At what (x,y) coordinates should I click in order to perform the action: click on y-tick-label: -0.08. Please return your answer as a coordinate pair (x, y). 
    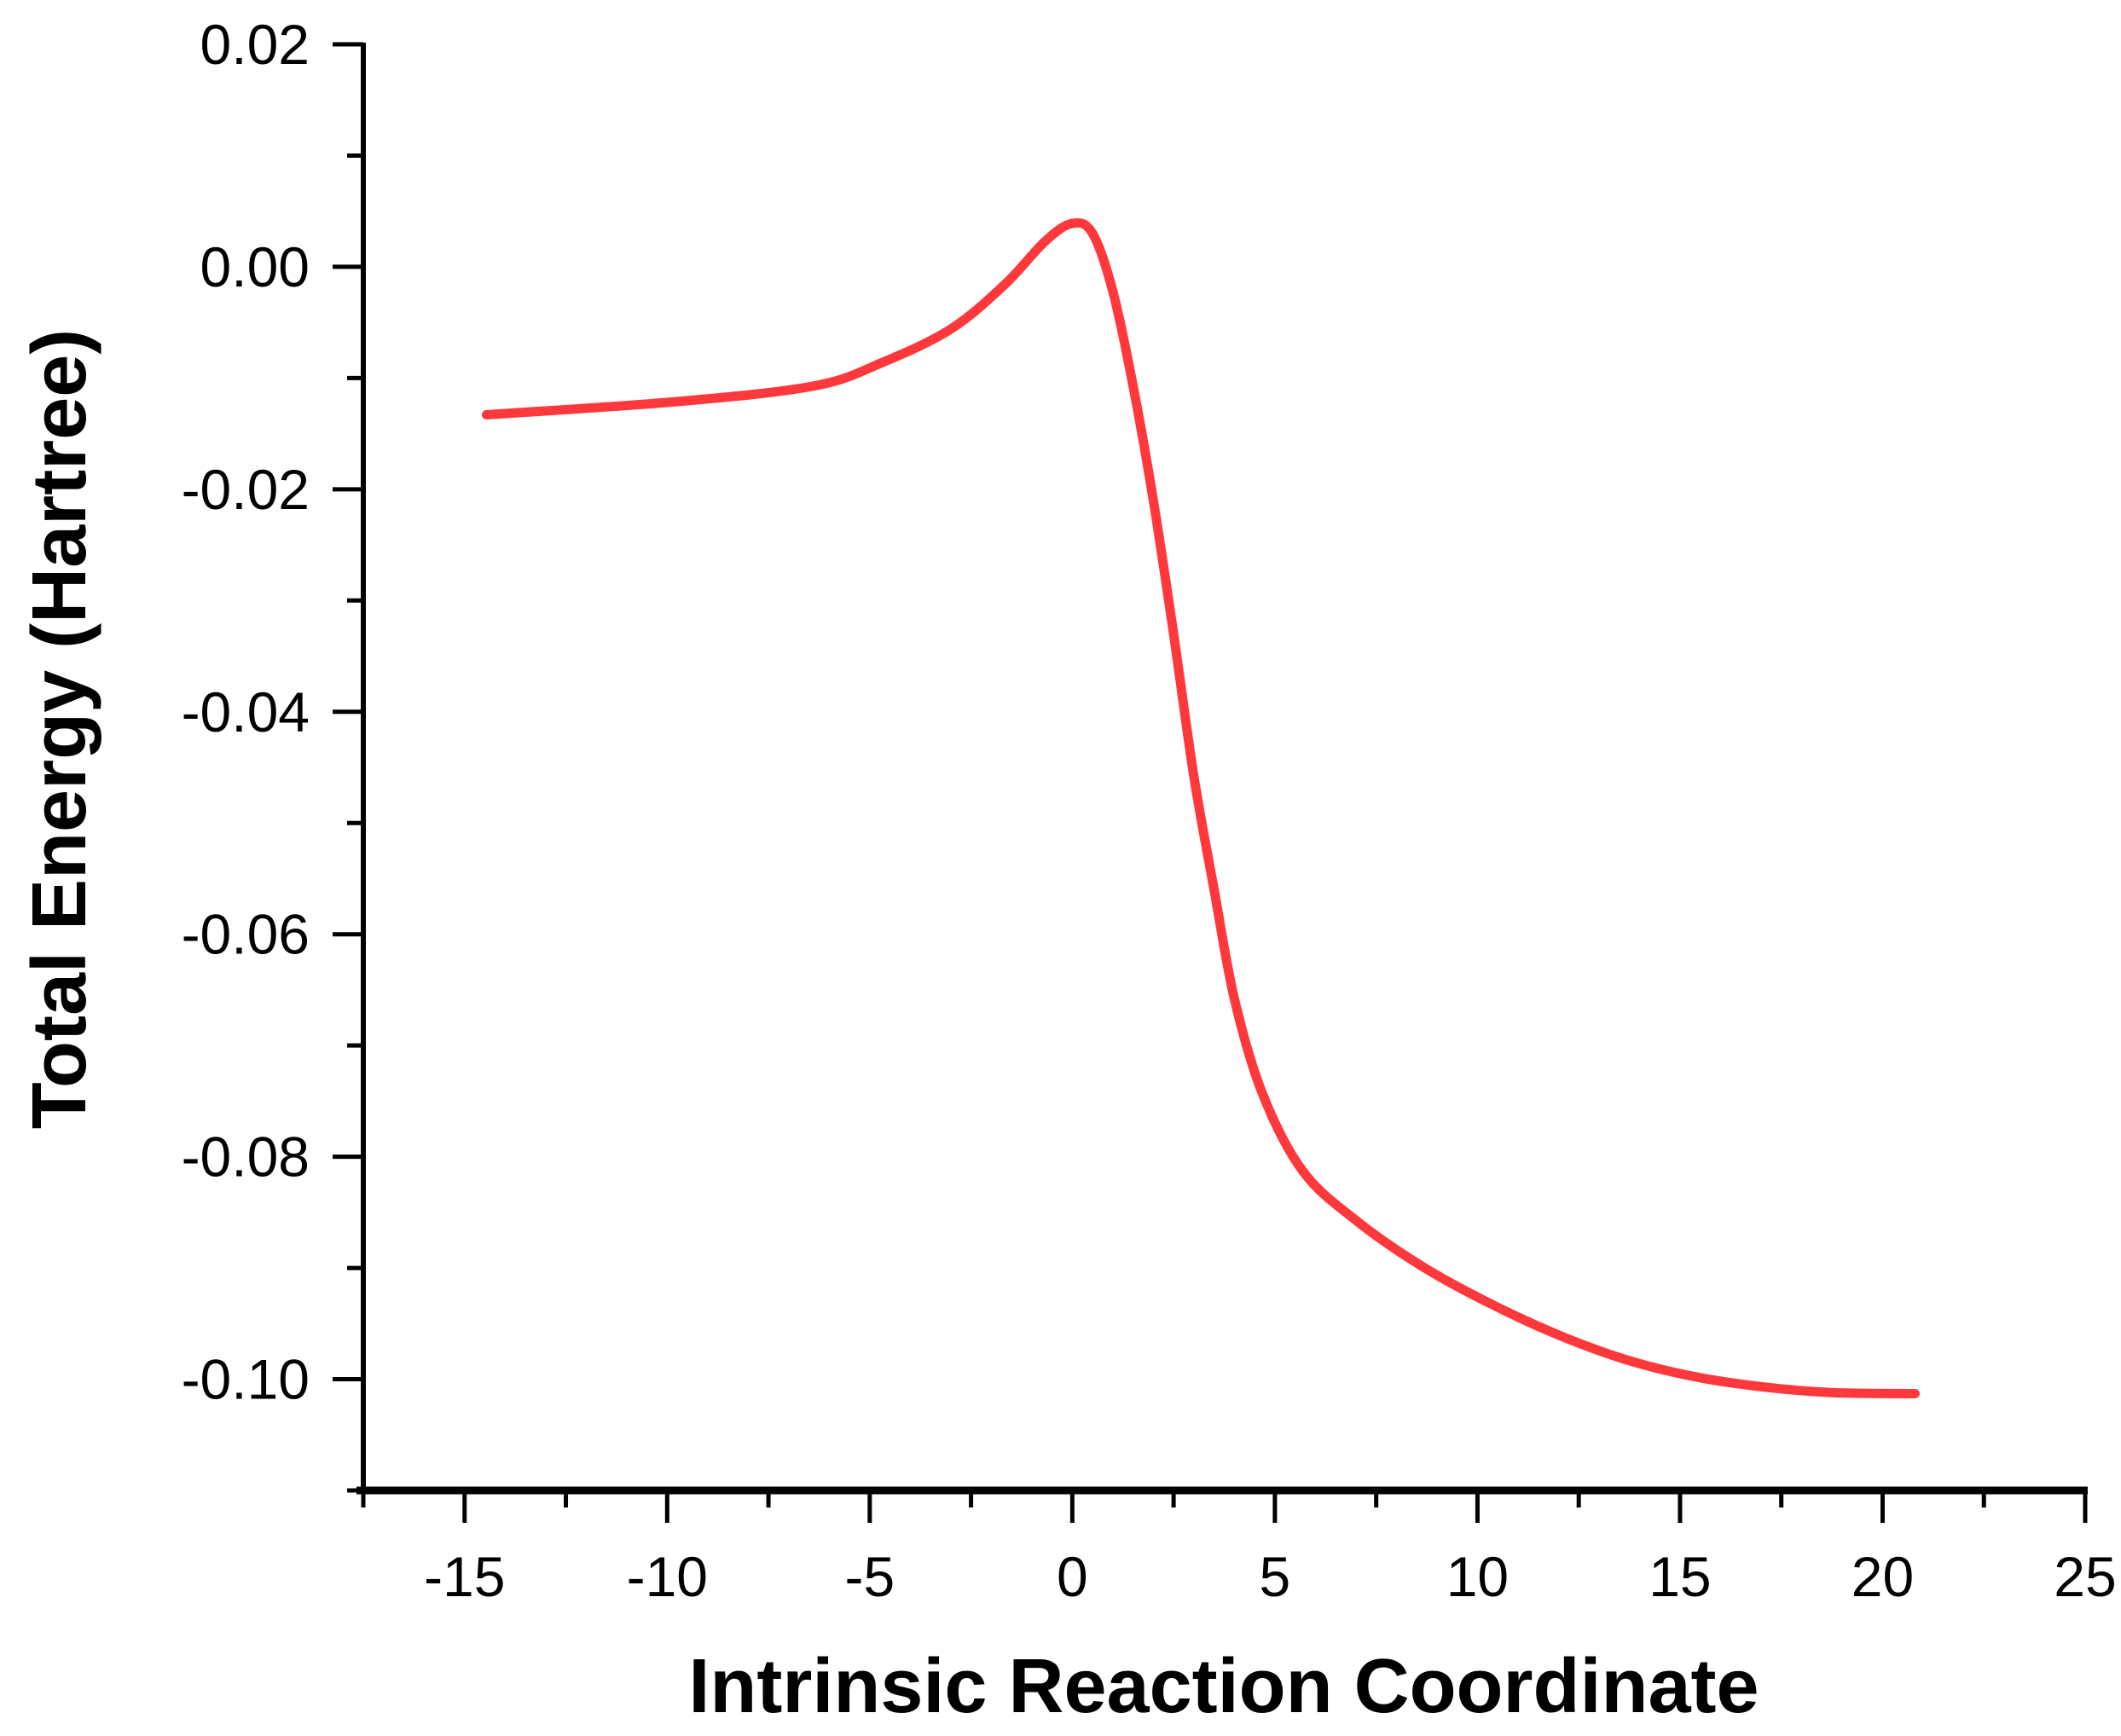
    Looking at the image, I should click on (246, 1157).